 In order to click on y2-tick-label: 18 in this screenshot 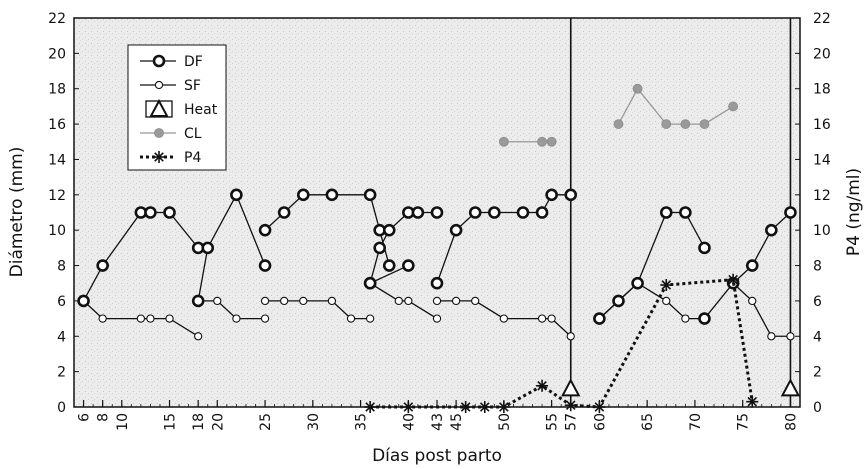, I will do `click(822, 90)`.